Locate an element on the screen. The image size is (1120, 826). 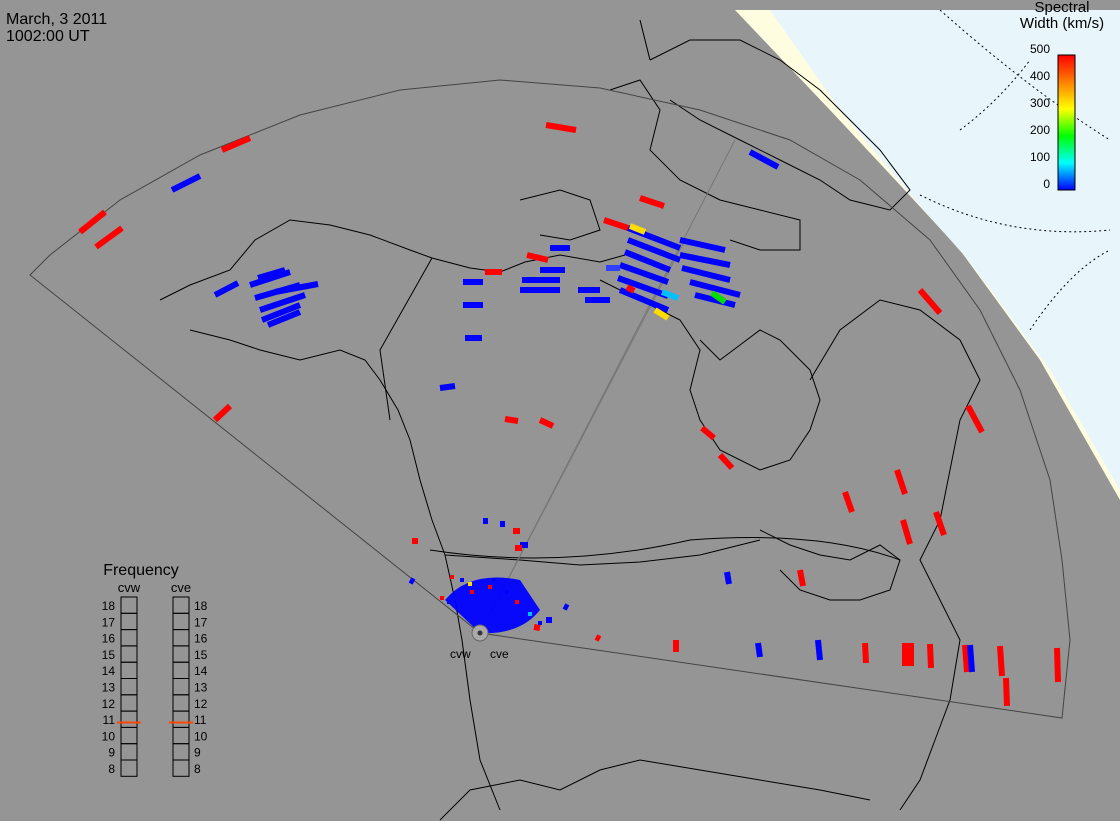
near-range-echo-fan is located at coordinates (492, 605).